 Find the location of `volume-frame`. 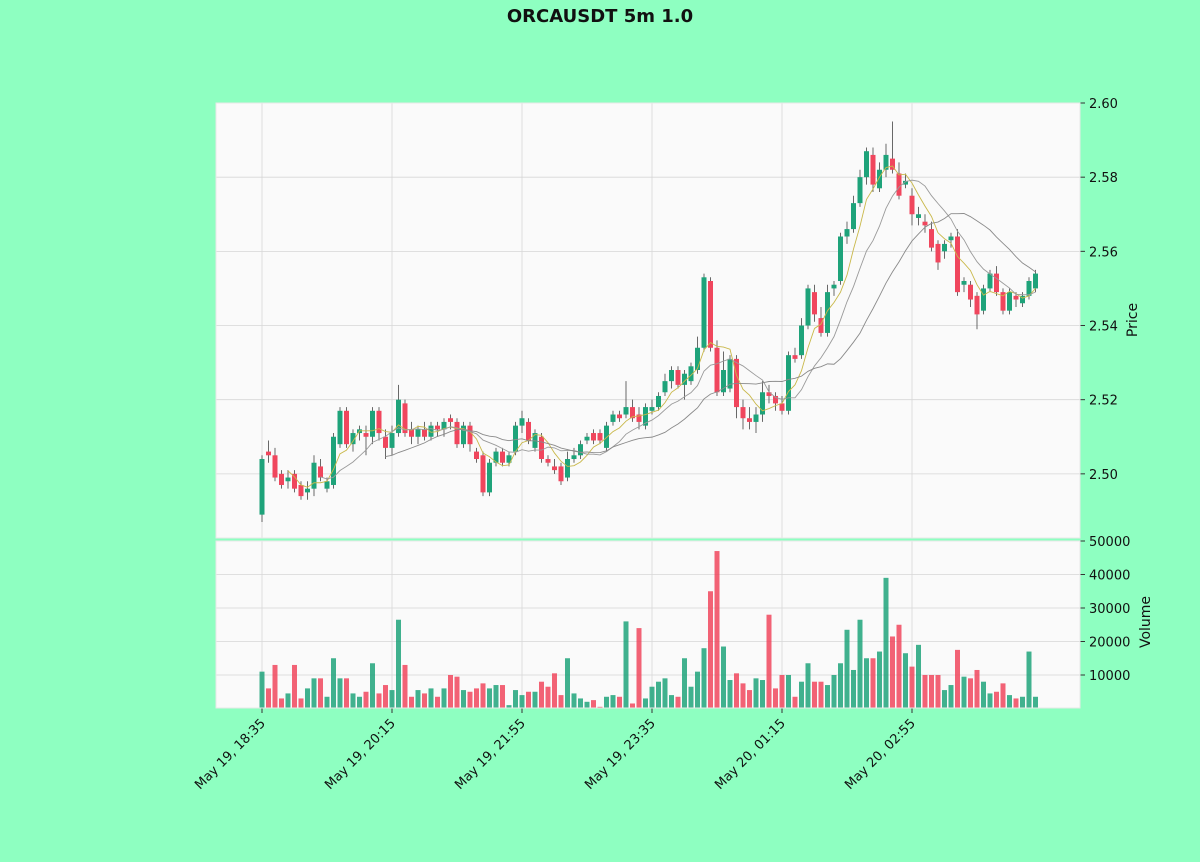

volume-frame is located at coordinates (648, 624).